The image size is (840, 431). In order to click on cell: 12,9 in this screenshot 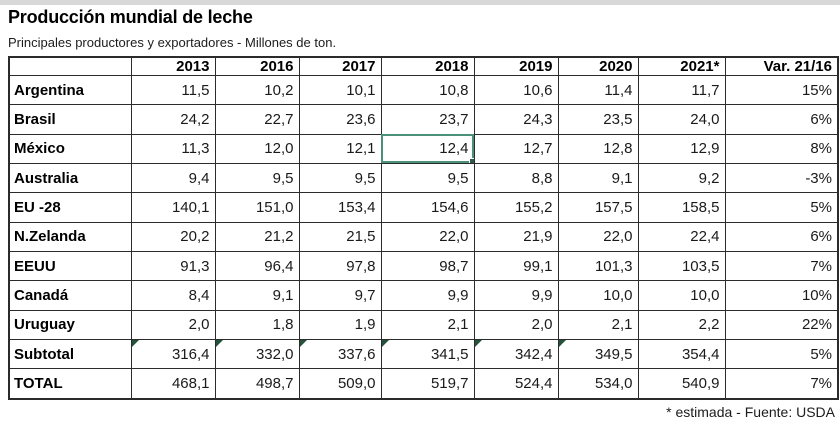, I will do `click(681, 148)`.